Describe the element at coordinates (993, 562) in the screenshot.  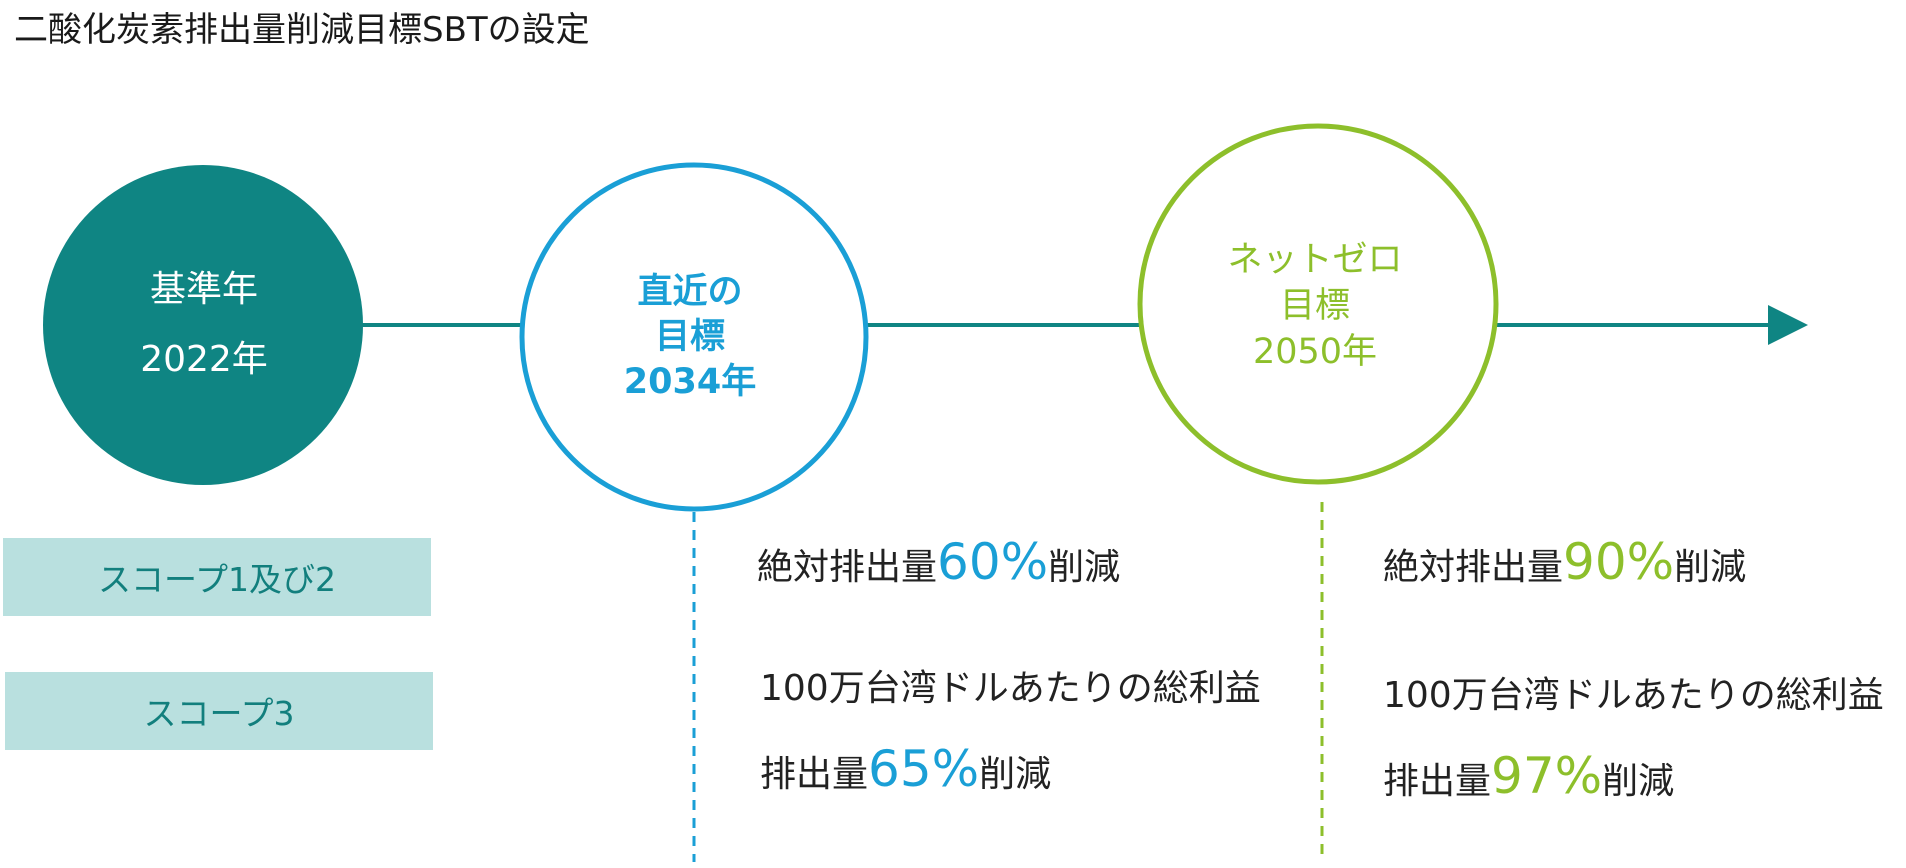
I see `target-percent: 60%` at that location.